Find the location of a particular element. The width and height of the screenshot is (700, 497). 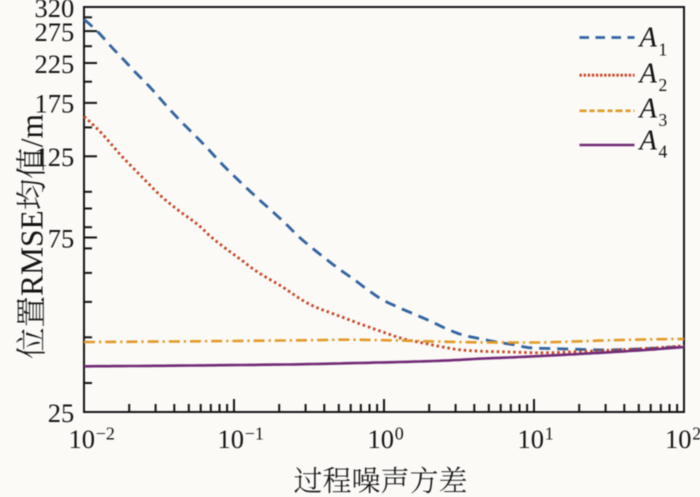

svg-text: 0 is located at coordinates (399, 434).